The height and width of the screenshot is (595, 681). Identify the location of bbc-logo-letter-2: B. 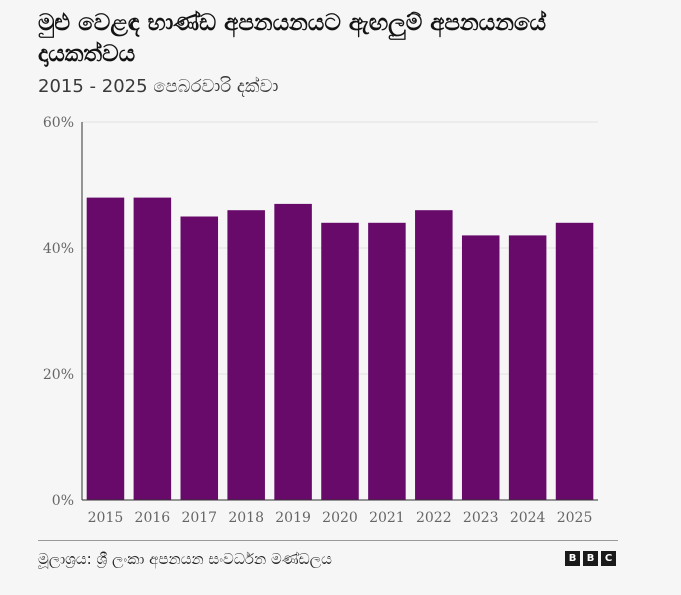
(590, 558).